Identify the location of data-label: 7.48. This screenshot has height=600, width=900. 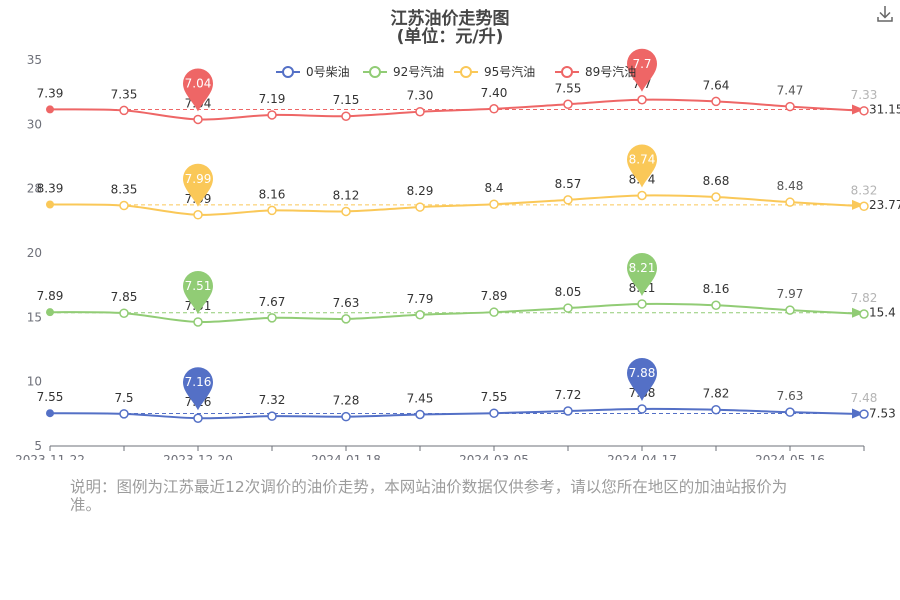
(864, 398).